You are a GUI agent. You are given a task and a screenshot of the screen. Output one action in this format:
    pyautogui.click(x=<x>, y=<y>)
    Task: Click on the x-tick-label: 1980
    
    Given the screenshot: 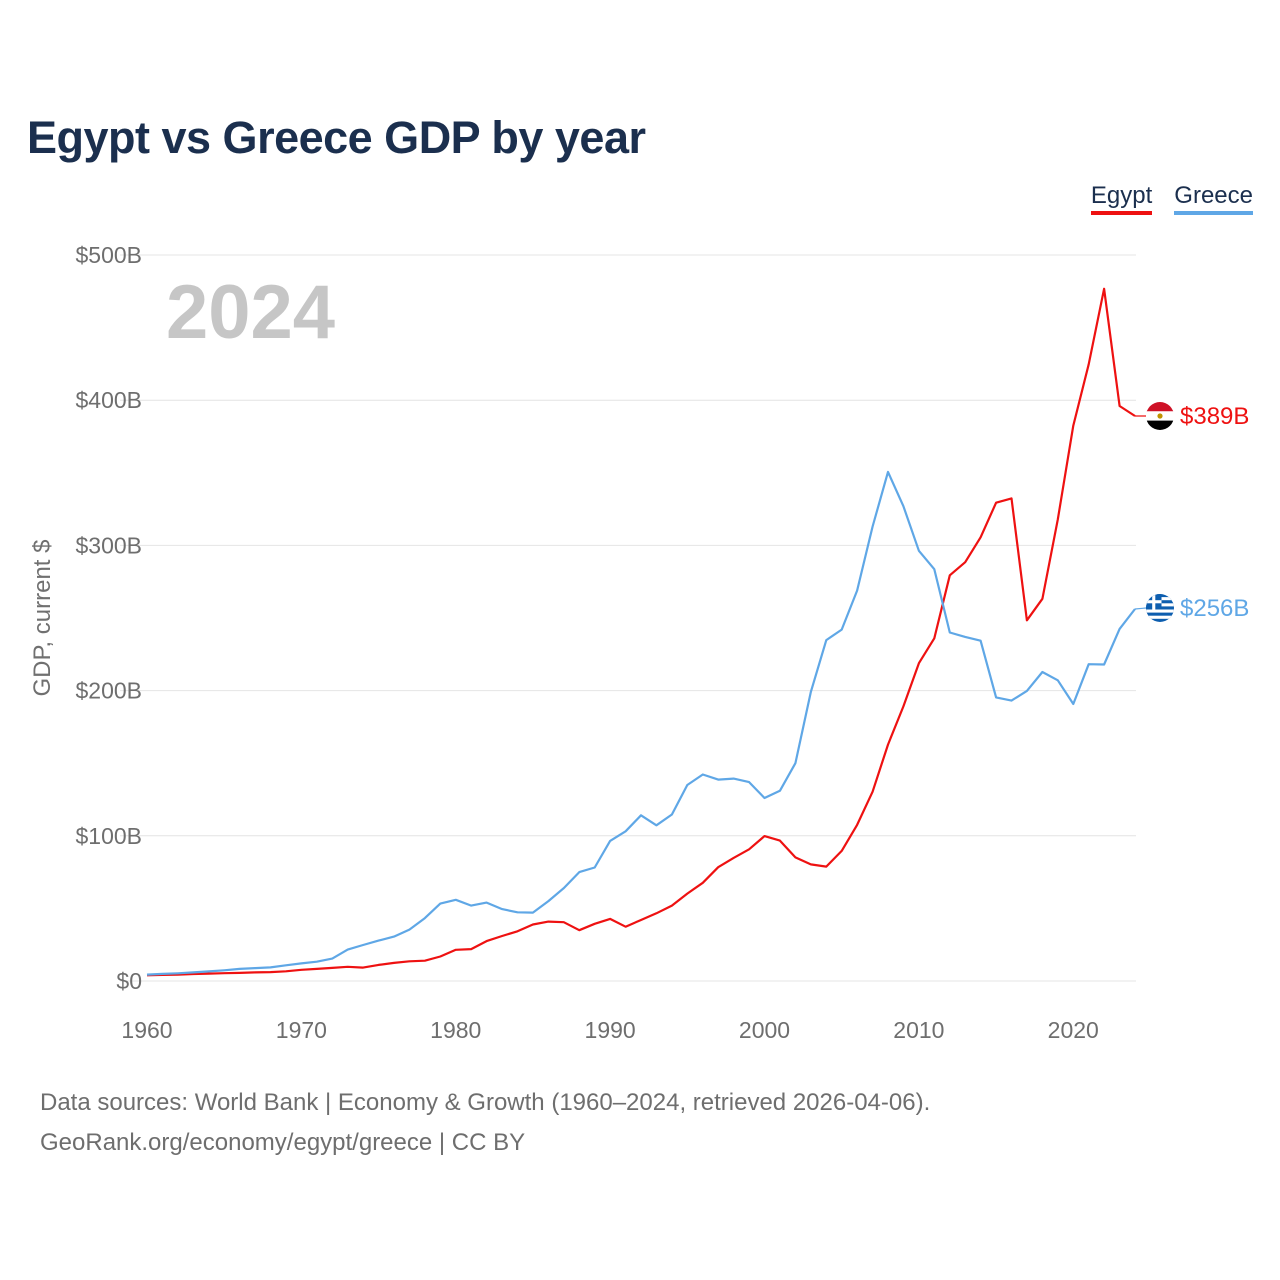 What is the action you would take?
    pyautogui.click(x=455, y=1030)
    